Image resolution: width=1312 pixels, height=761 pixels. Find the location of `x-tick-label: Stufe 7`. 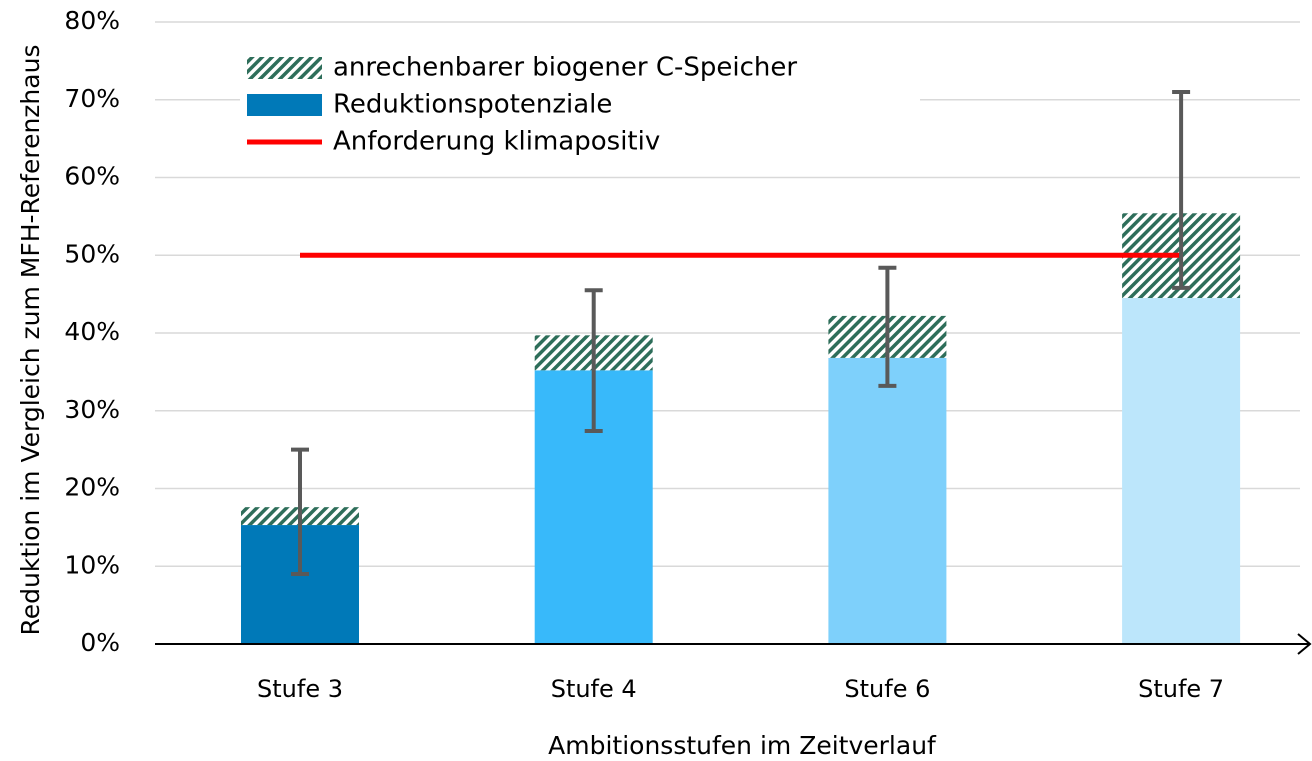

x-tick-label: Stufe 7 is located at coordinates (1181, 689).